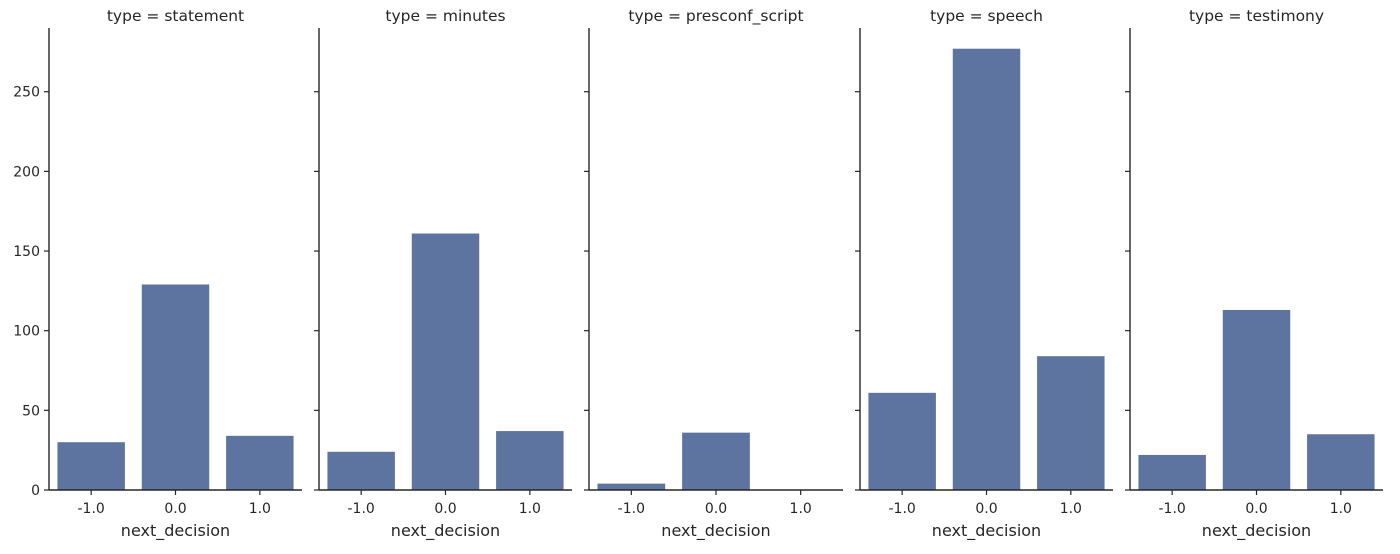  I want to click on facet-title: type = minutes, so click(445, 16).